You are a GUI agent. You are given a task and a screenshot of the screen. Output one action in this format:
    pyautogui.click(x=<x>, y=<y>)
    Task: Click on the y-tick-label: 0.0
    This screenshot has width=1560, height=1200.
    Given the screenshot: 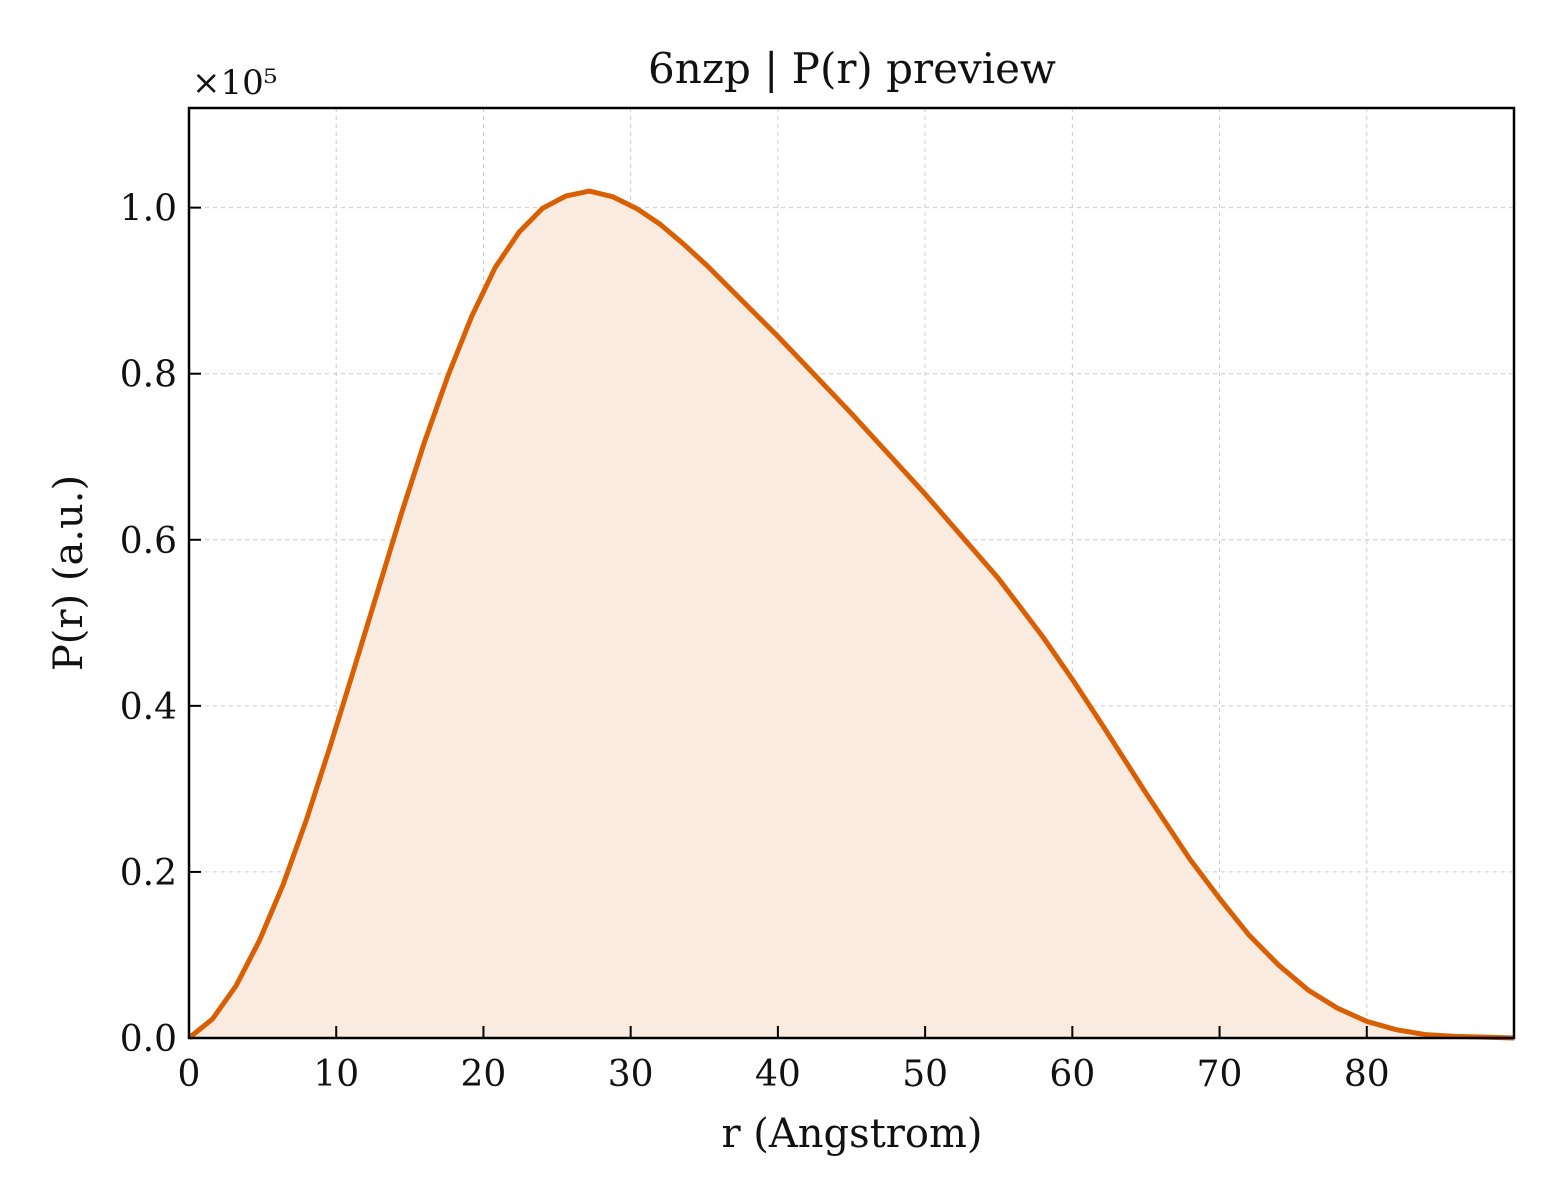 What is the action you would take?
    pyautogui.click(x=148, y=1039)
    